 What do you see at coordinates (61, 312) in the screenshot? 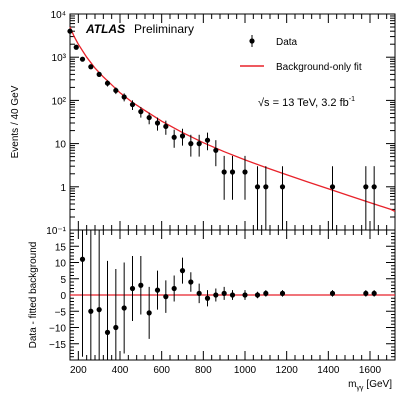
I see `res-y-tick-label: −5` at bounding box center [61, 312].